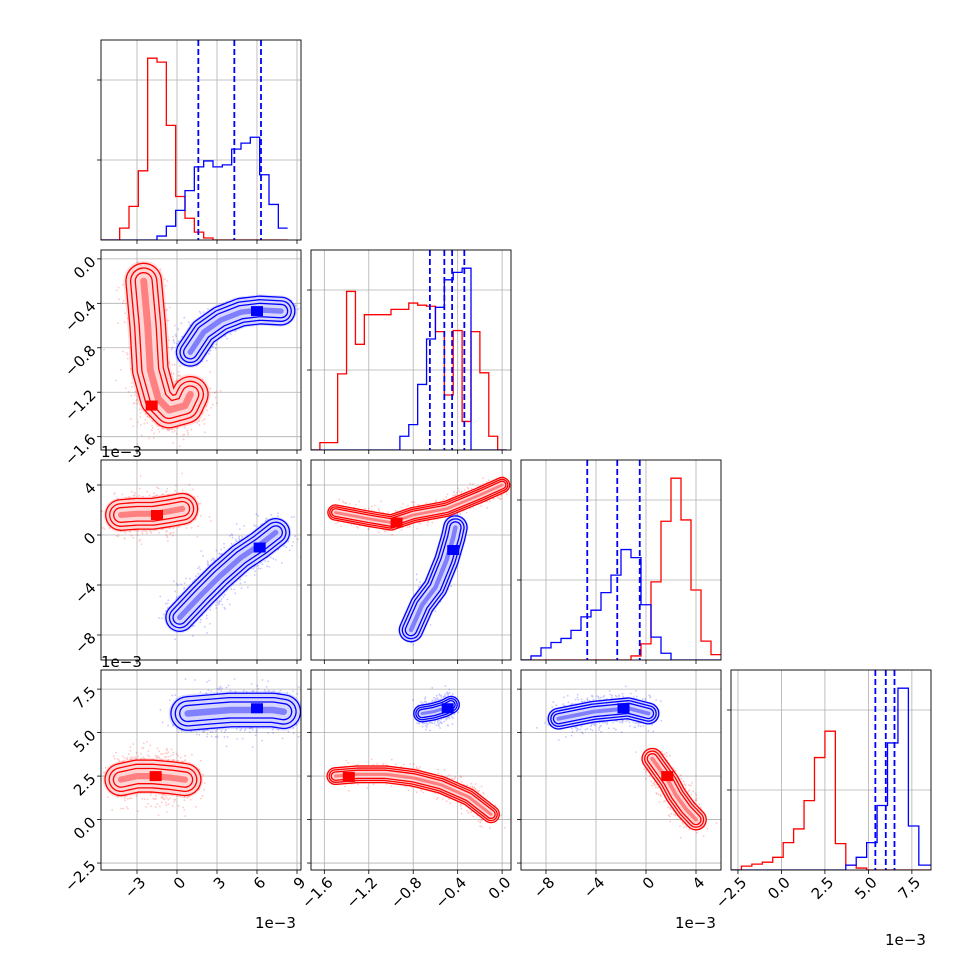  I want to click on tick-label-x: −8, so click(544, 887).